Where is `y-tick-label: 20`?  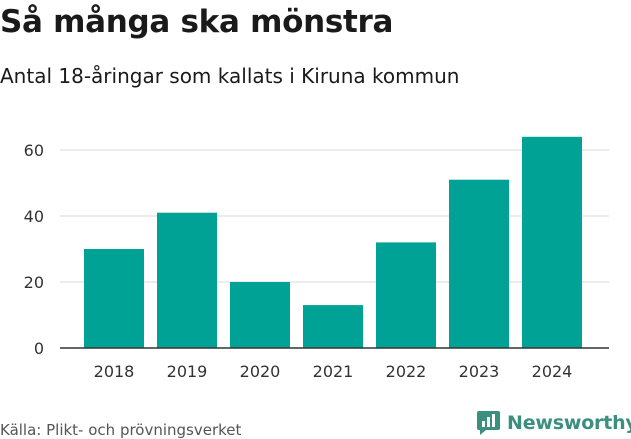
y-tick-label: 20 is located at coordinates (34, 282).